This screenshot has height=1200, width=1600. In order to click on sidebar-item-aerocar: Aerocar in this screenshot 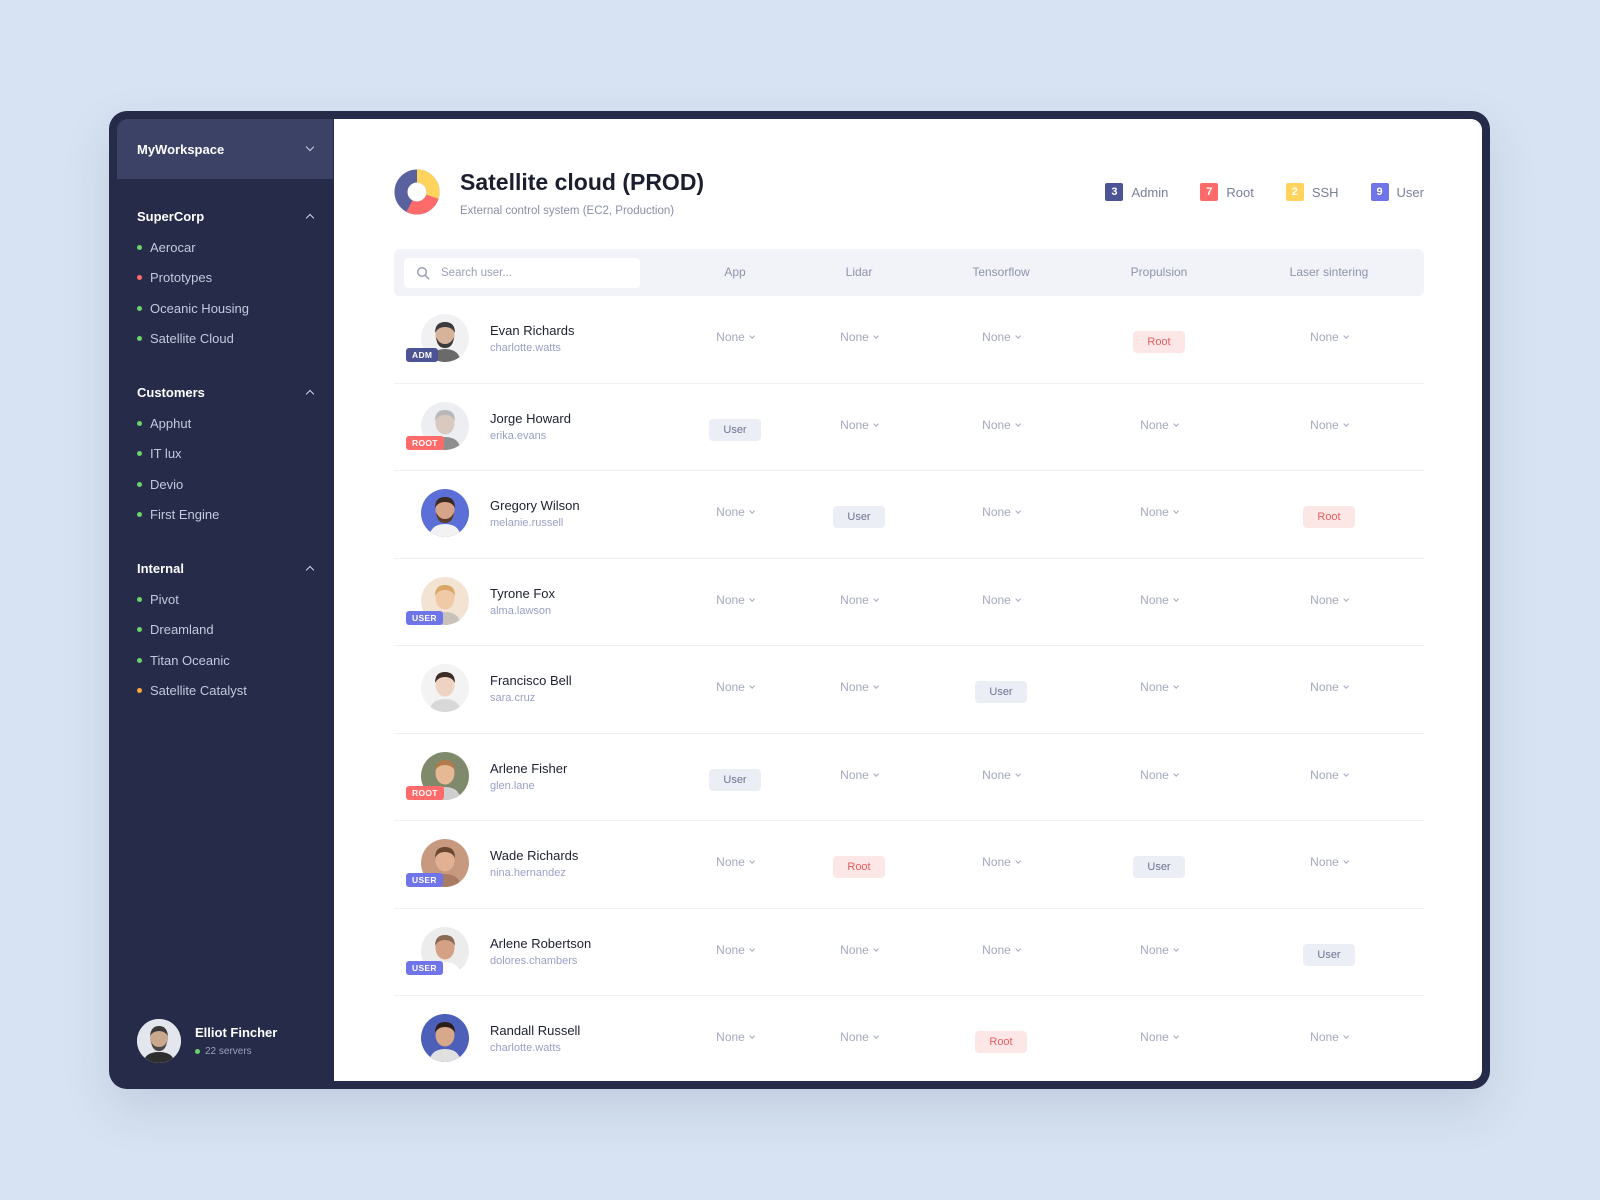, I will do `click(225, 247)`.